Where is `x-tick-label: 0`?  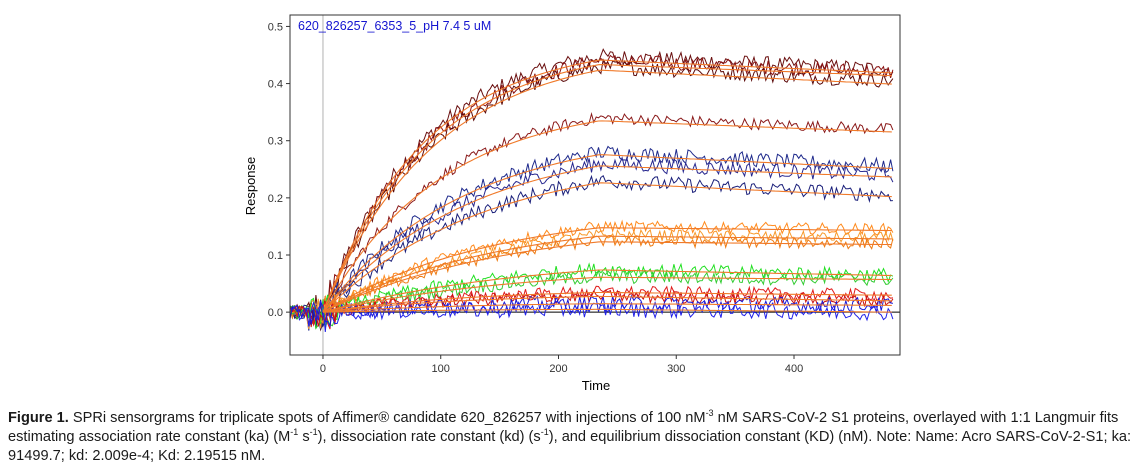 x-tick-label: 0 is located at coordinates (323, 369).